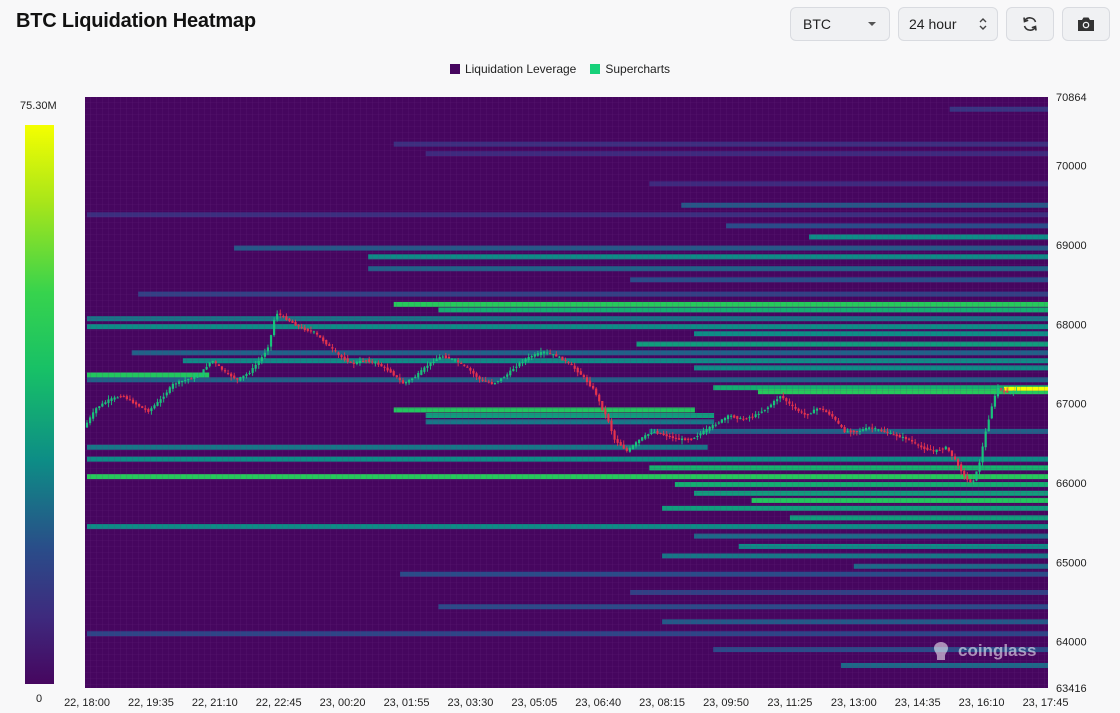 The image size is (1120, 713). I want to click on refresh-button, so click(1030, 24).